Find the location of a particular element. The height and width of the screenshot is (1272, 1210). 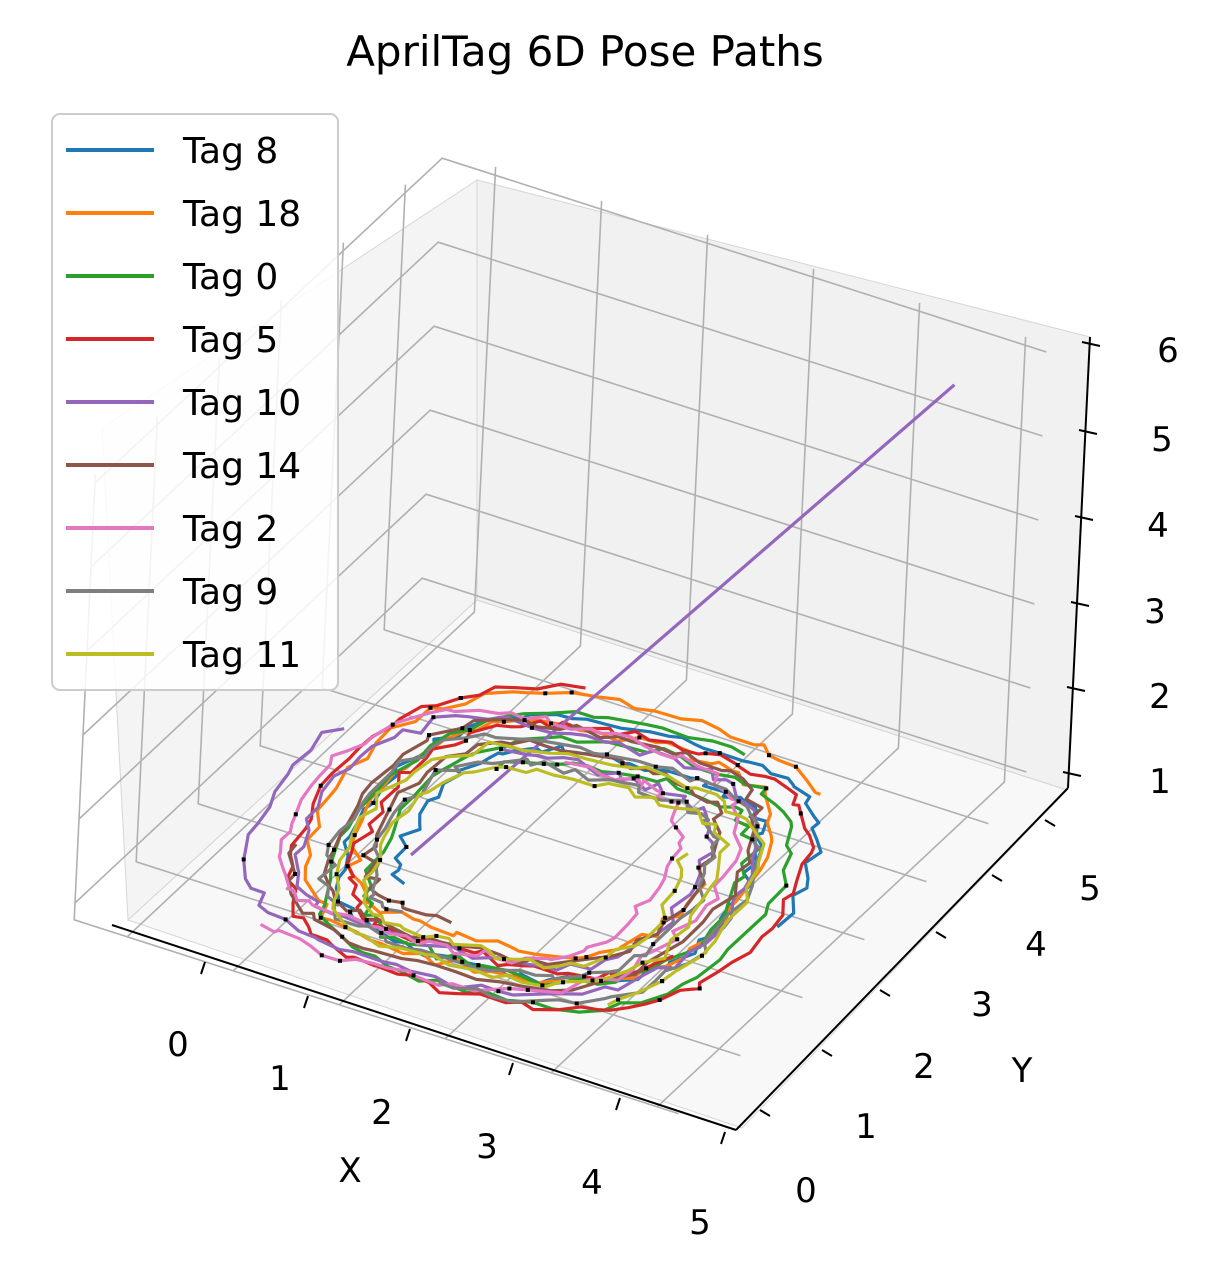

y-tick-label: 0 is located at coordinates (806, 1191).